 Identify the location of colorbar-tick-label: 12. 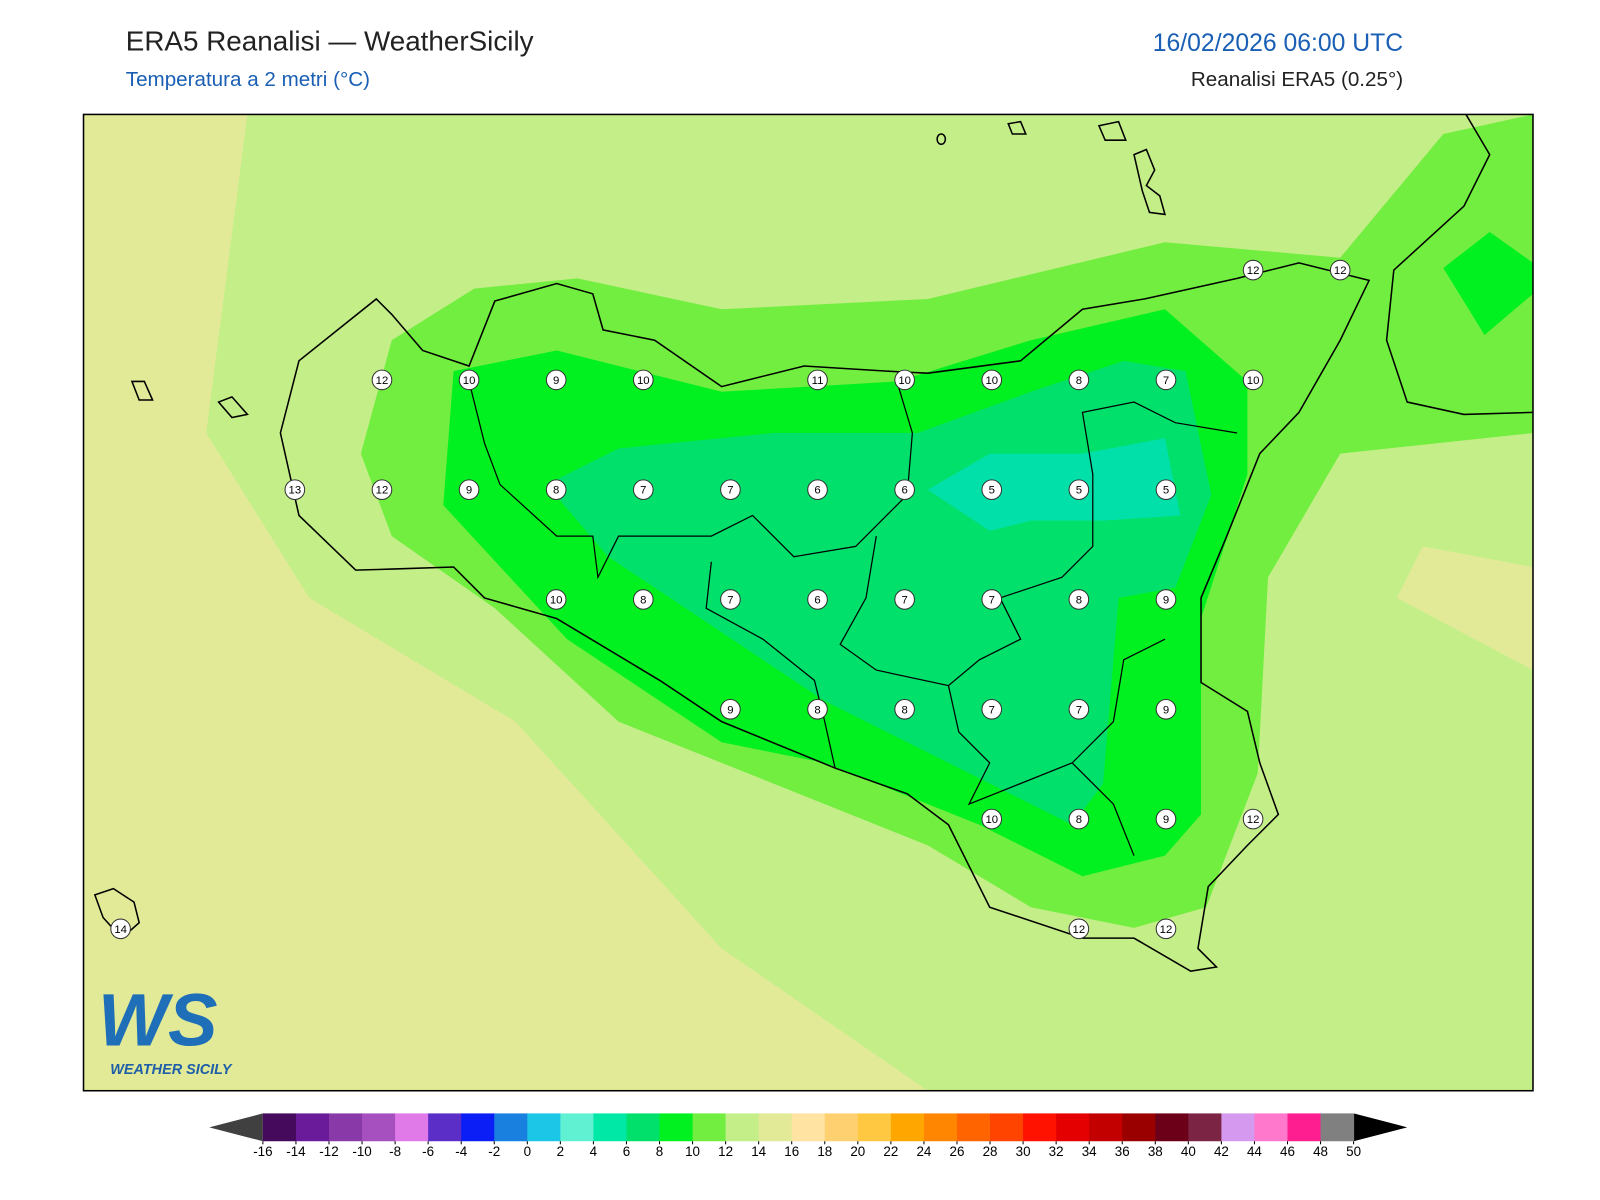
(725, 1151).